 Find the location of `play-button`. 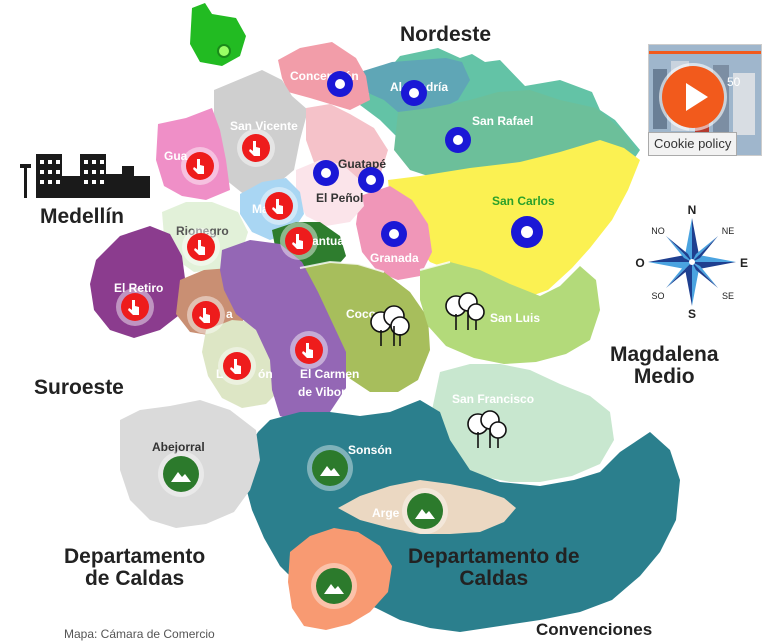

play-button is located at coordinates (693, 97).